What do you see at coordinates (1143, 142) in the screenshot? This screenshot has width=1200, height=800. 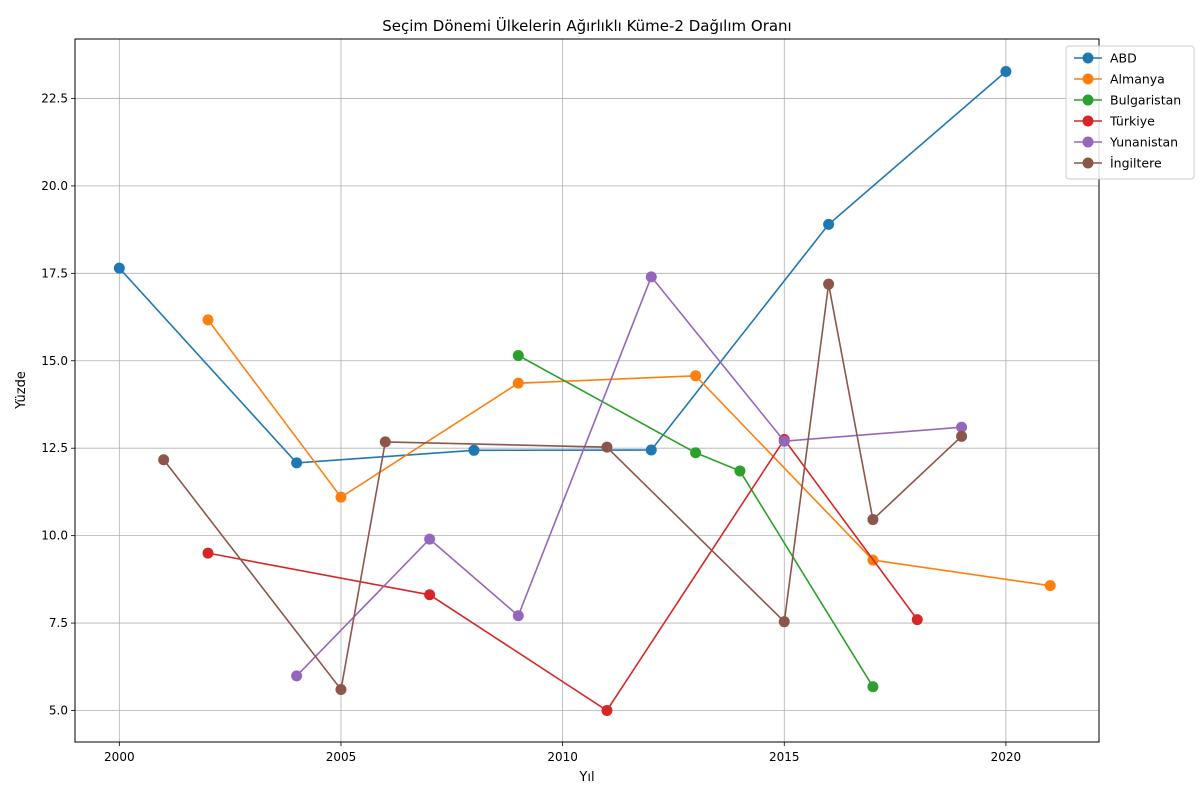 I see `legend-label: Yunanistan` at bounding box center [1143, 142].